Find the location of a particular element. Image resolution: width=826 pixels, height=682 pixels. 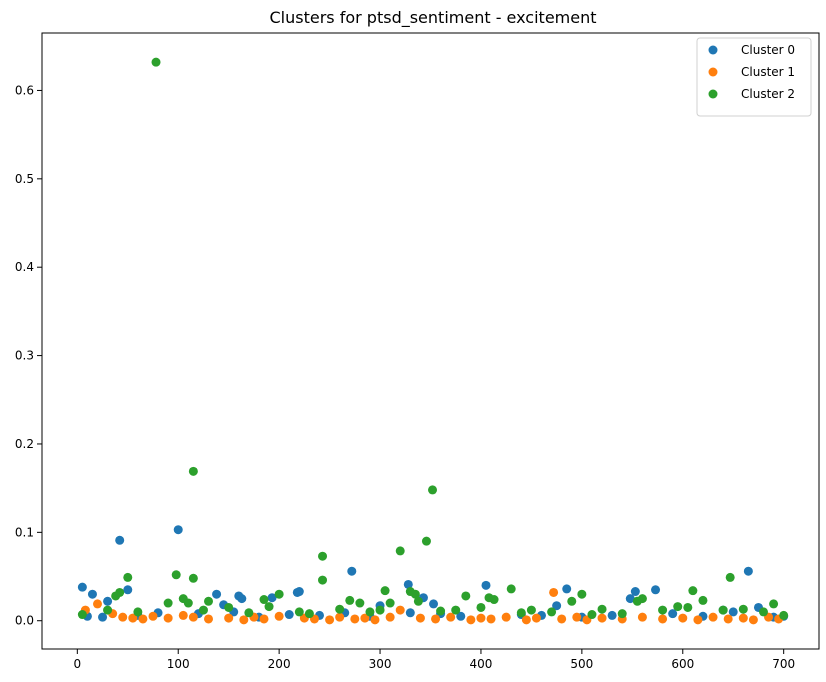

x-tick-label: 100 is located at coordinates (178, 664).